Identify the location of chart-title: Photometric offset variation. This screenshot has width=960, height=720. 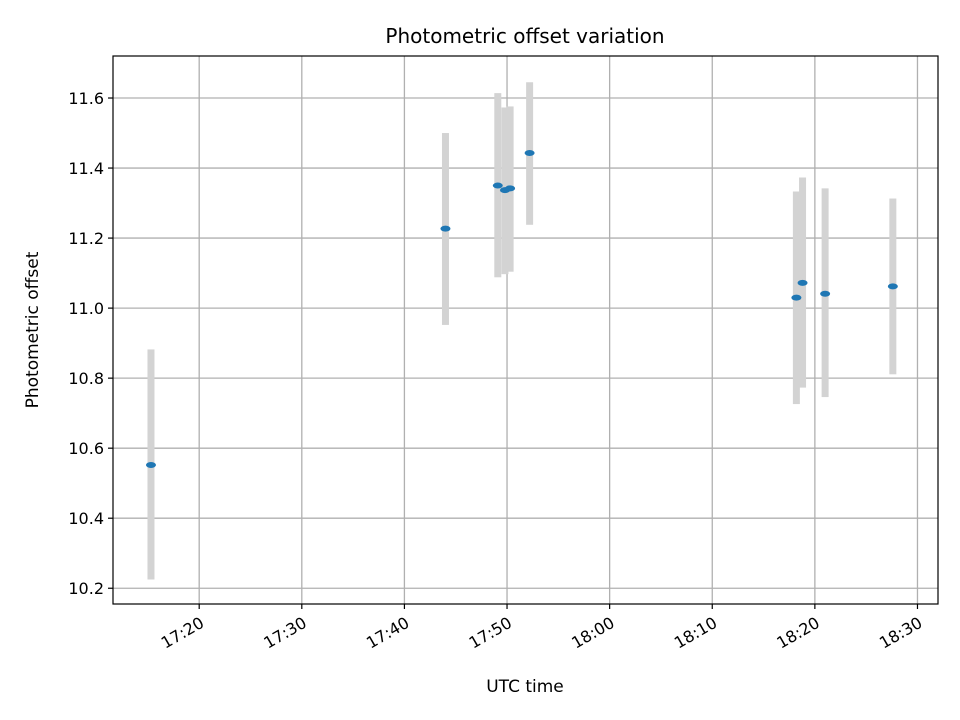
(524, 36).